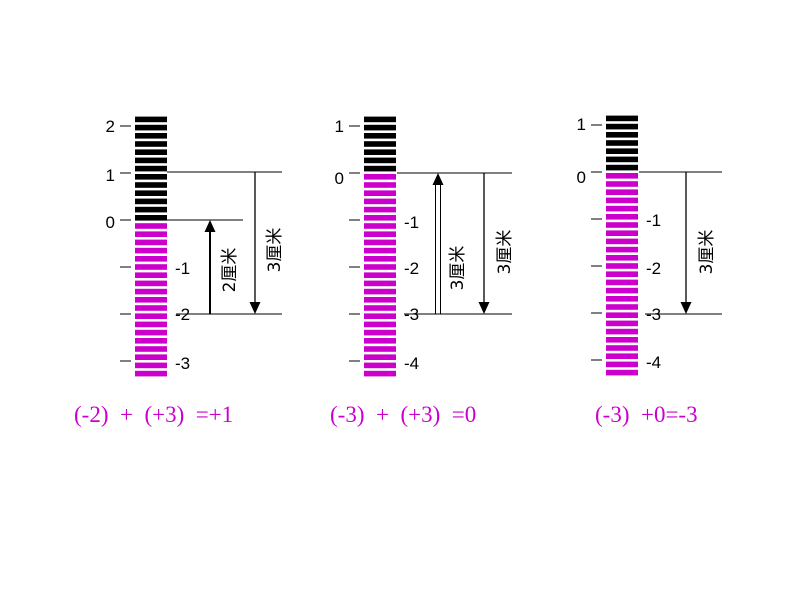 The image size is (794, 601). I want to click on tick-label: -3, so click(182, 363).